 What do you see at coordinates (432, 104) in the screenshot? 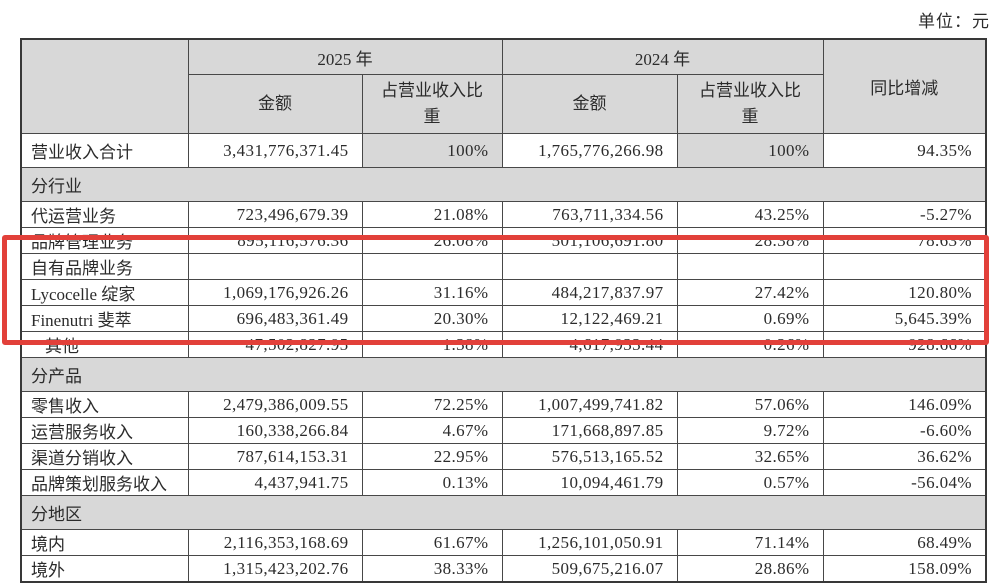
I see `pct-2025-header: 占营业收入比重` at bounding box center [432, 104].